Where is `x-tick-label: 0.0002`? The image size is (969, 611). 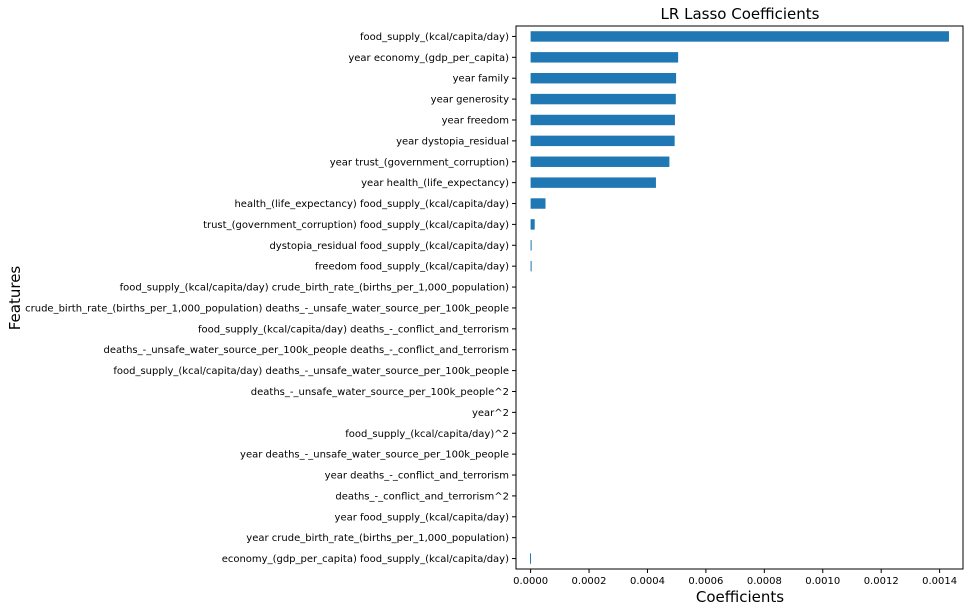
x-tick-label: 0.0002 is located at coordinates (589, 581).